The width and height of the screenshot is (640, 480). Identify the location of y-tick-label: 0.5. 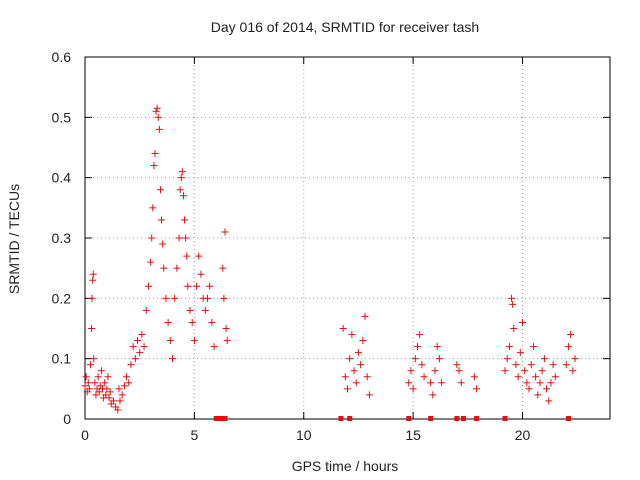
(62, 117).